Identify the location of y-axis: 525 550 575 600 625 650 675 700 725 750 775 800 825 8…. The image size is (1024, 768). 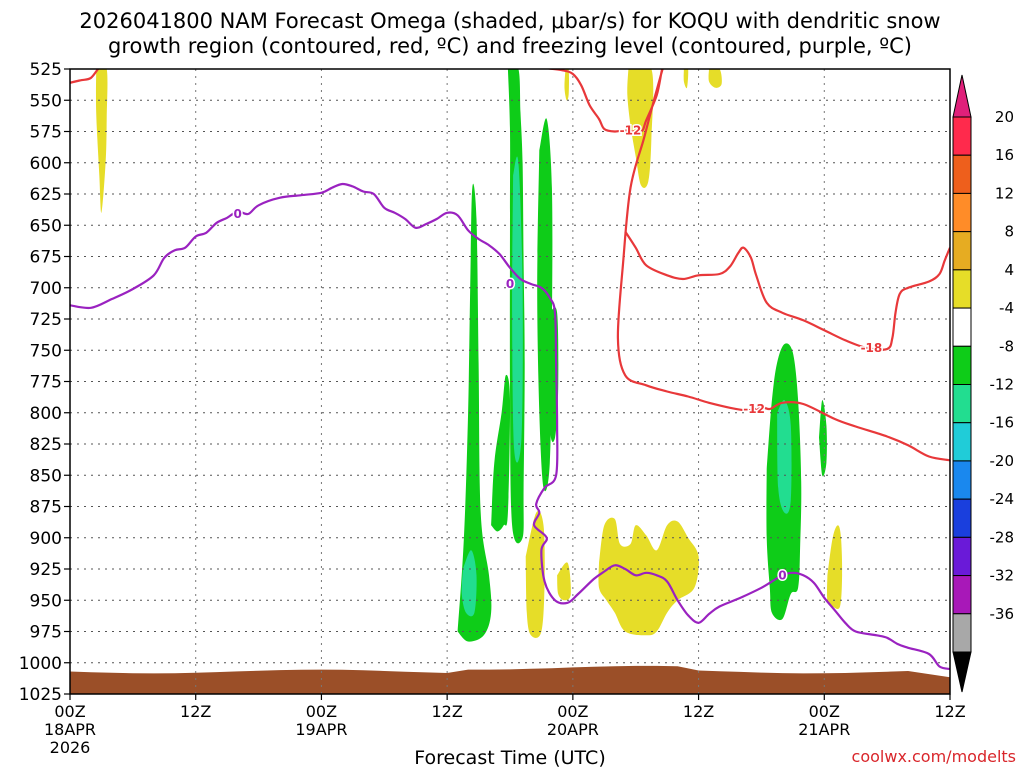
(44, 382).